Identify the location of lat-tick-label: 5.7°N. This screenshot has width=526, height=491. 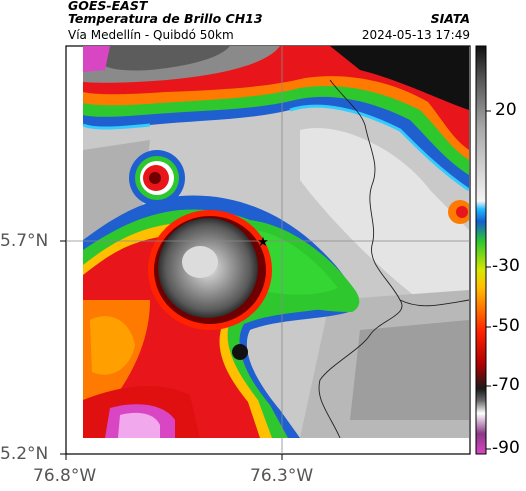
(24, 241).